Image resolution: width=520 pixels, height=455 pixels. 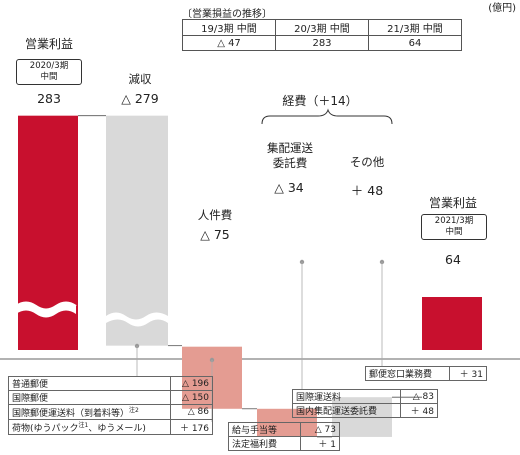 I want to click on axis-break-wave, so click(x=137, y=319).